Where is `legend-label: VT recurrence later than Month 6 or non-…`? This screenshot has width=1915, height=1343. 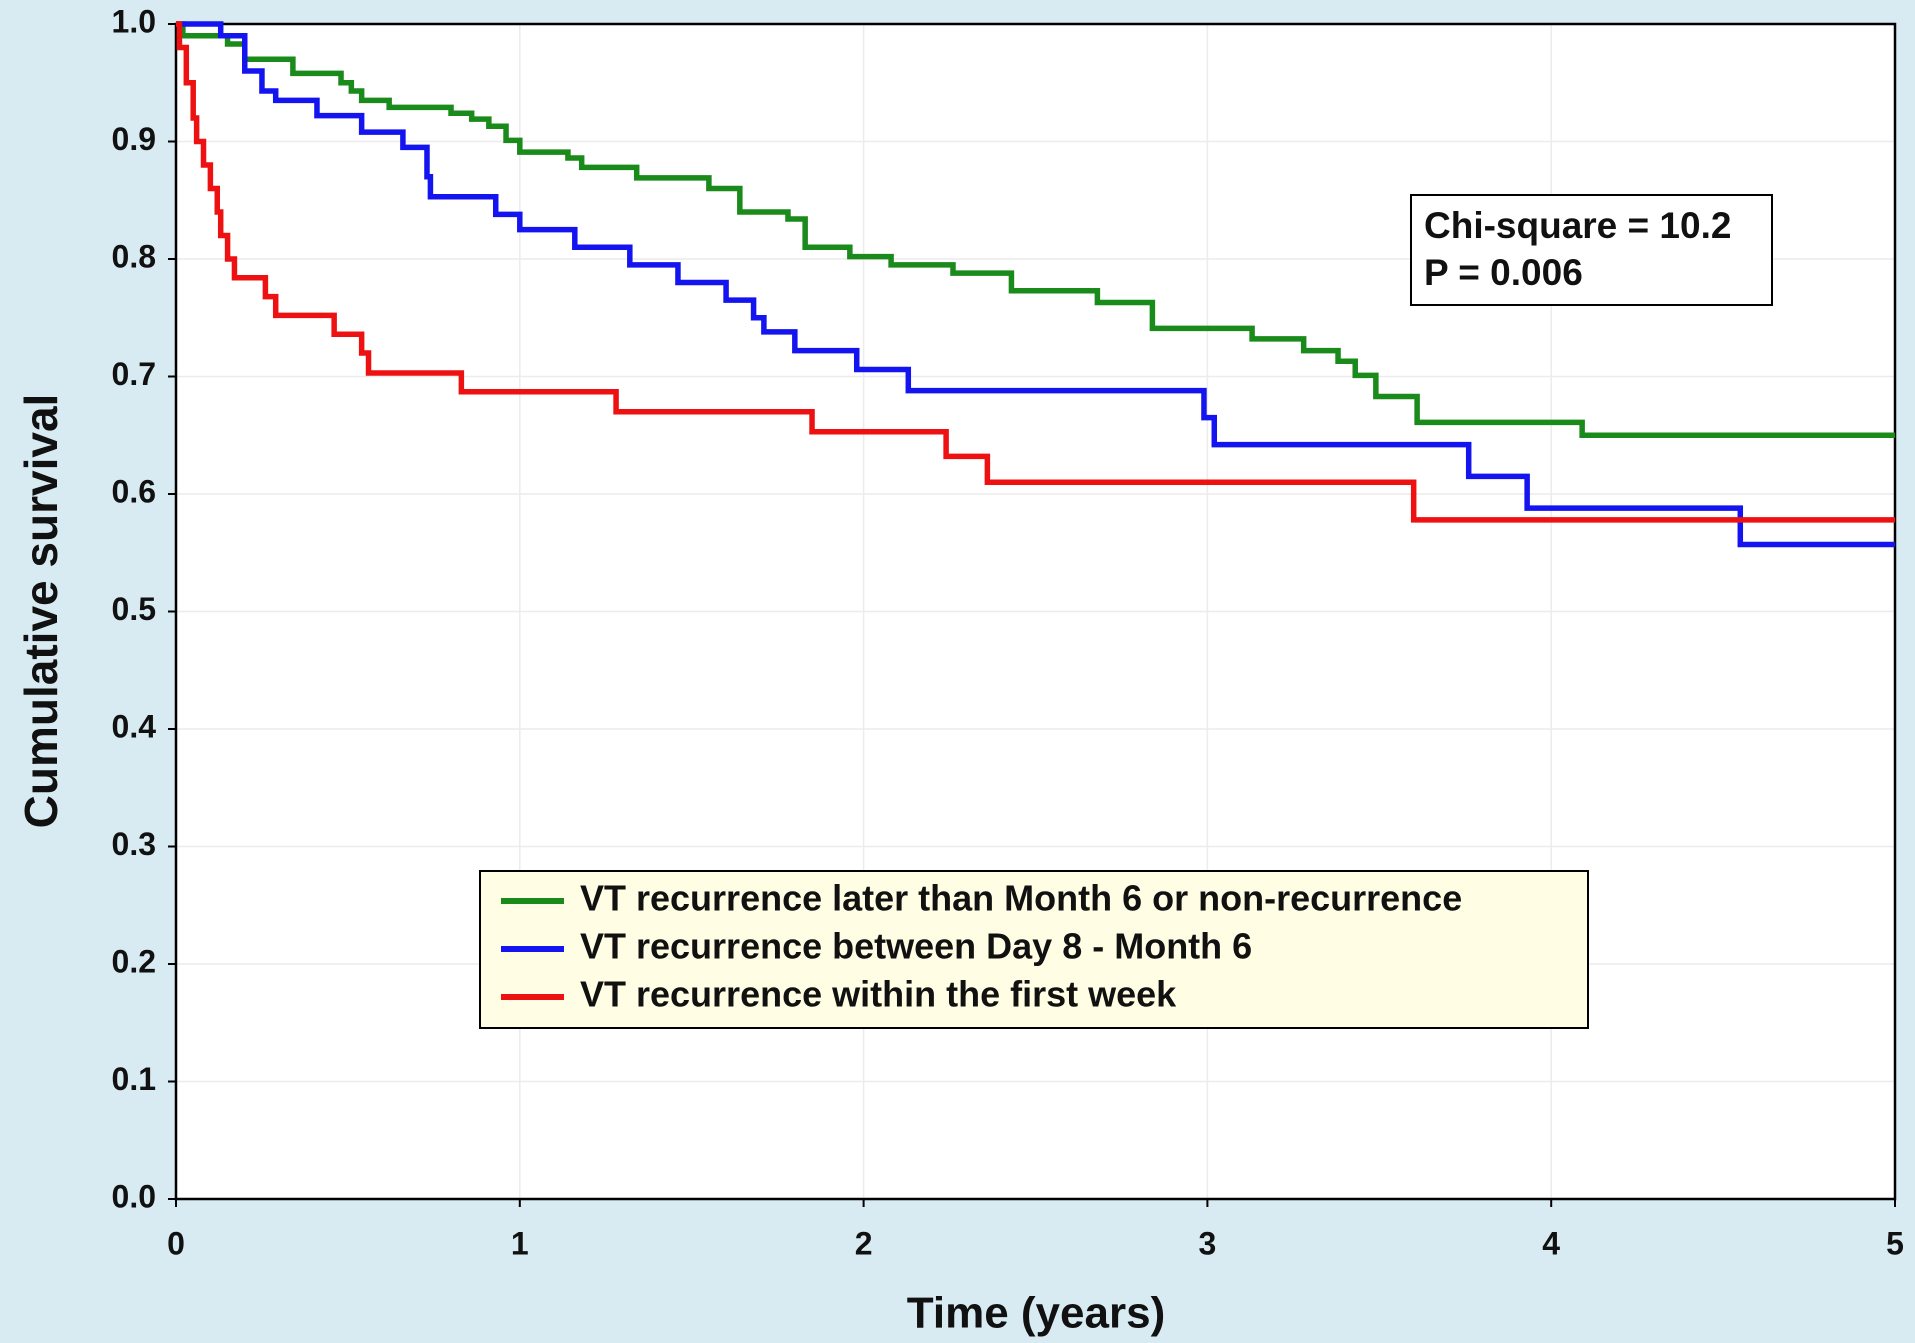 legend-label: VT recurrence later than Month 6 or non-… is located at coordinates (1021, 898).